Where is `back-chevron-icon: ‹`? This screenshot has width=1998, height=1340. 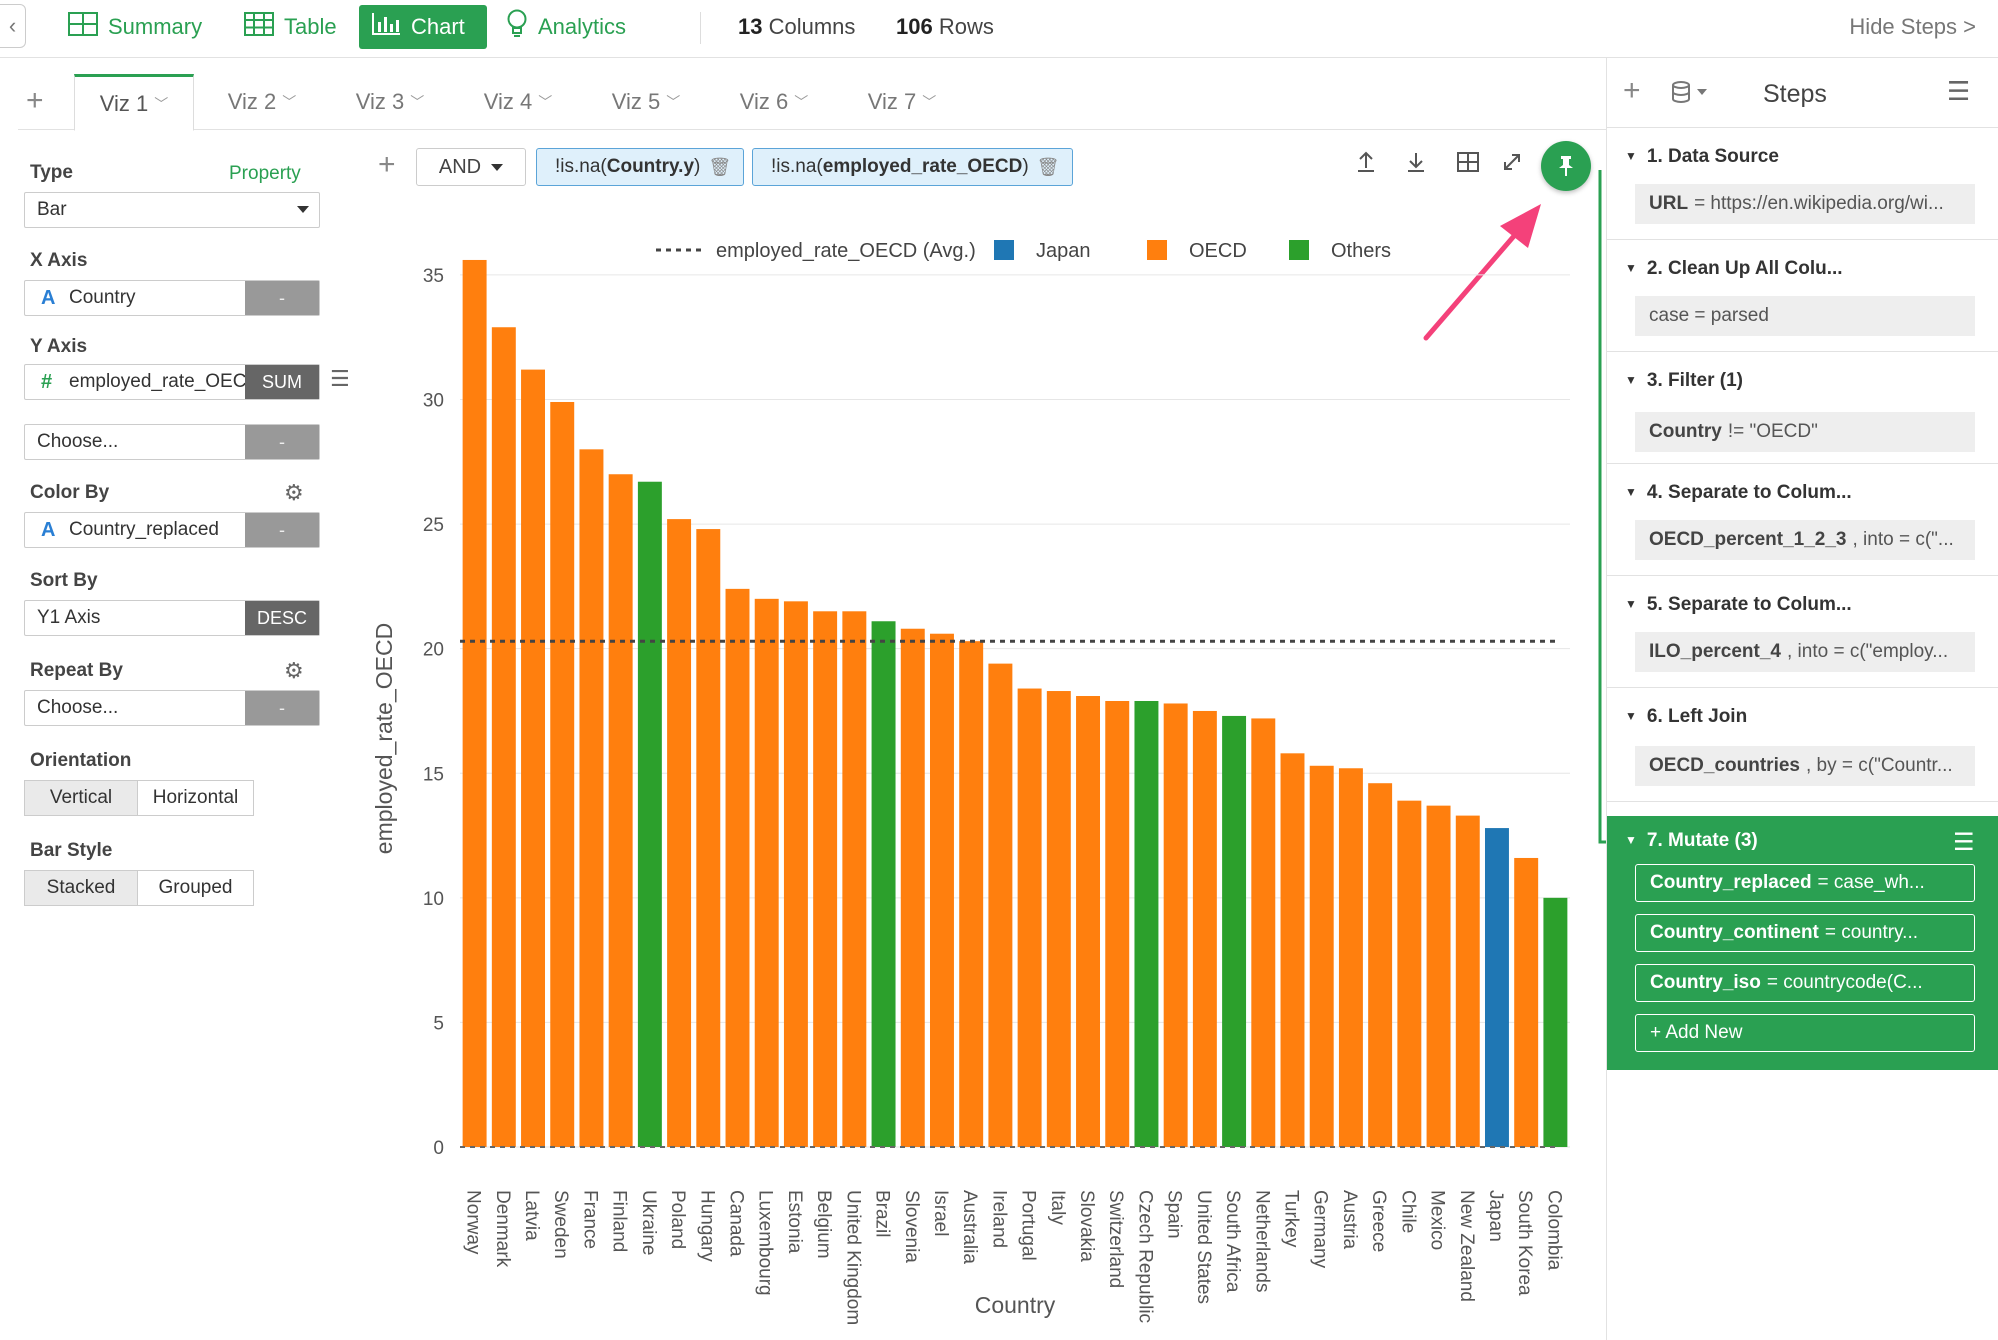
back-chevron-icon: ‹ is located at coordinates (13, 26).